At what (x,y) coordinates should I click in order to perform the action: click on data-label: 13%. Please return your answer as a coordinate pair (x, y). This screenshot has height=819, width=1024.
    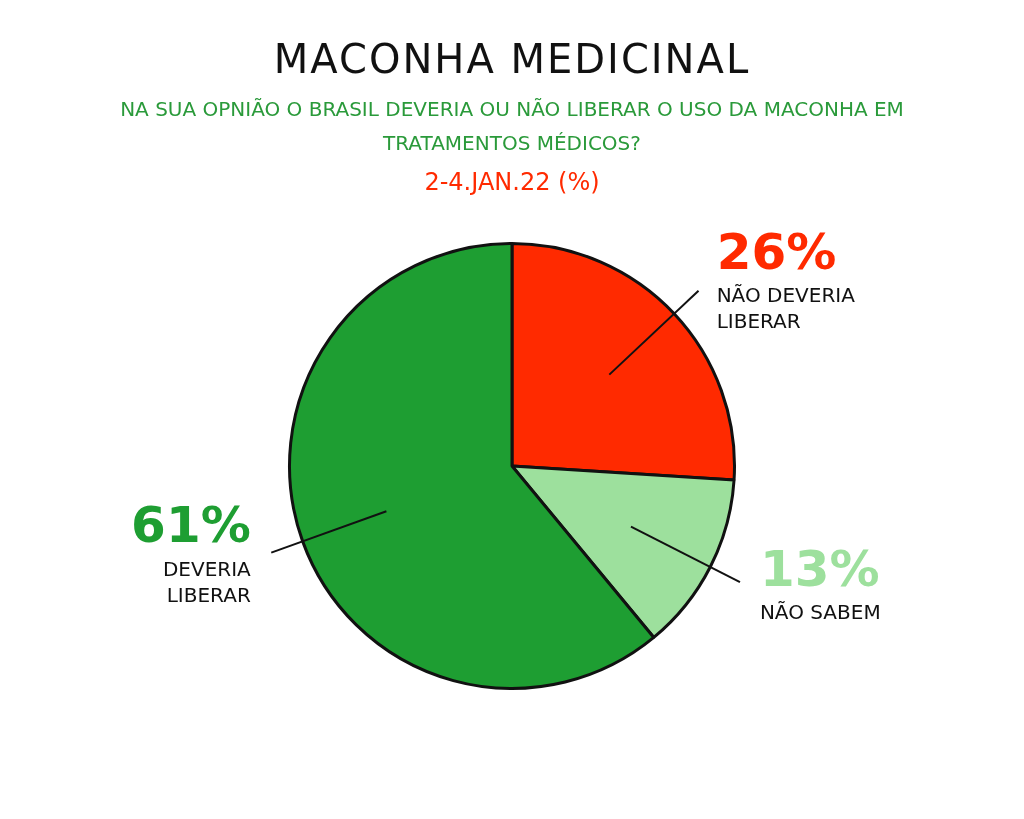
    Looking at the image, I should click on (819, 569).